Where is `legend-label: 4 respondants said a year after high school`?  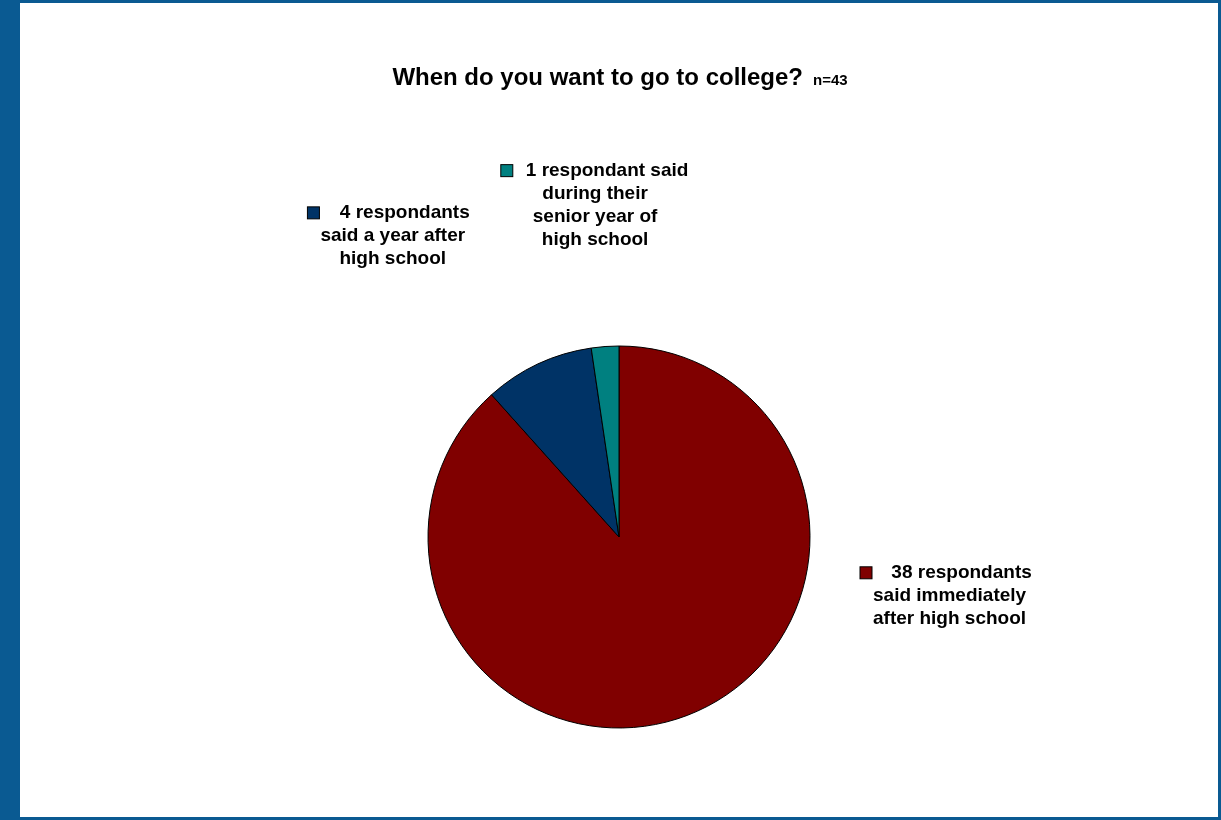
legend-label: 4 respondants said a year after high school is located at coordinates (395, 234).